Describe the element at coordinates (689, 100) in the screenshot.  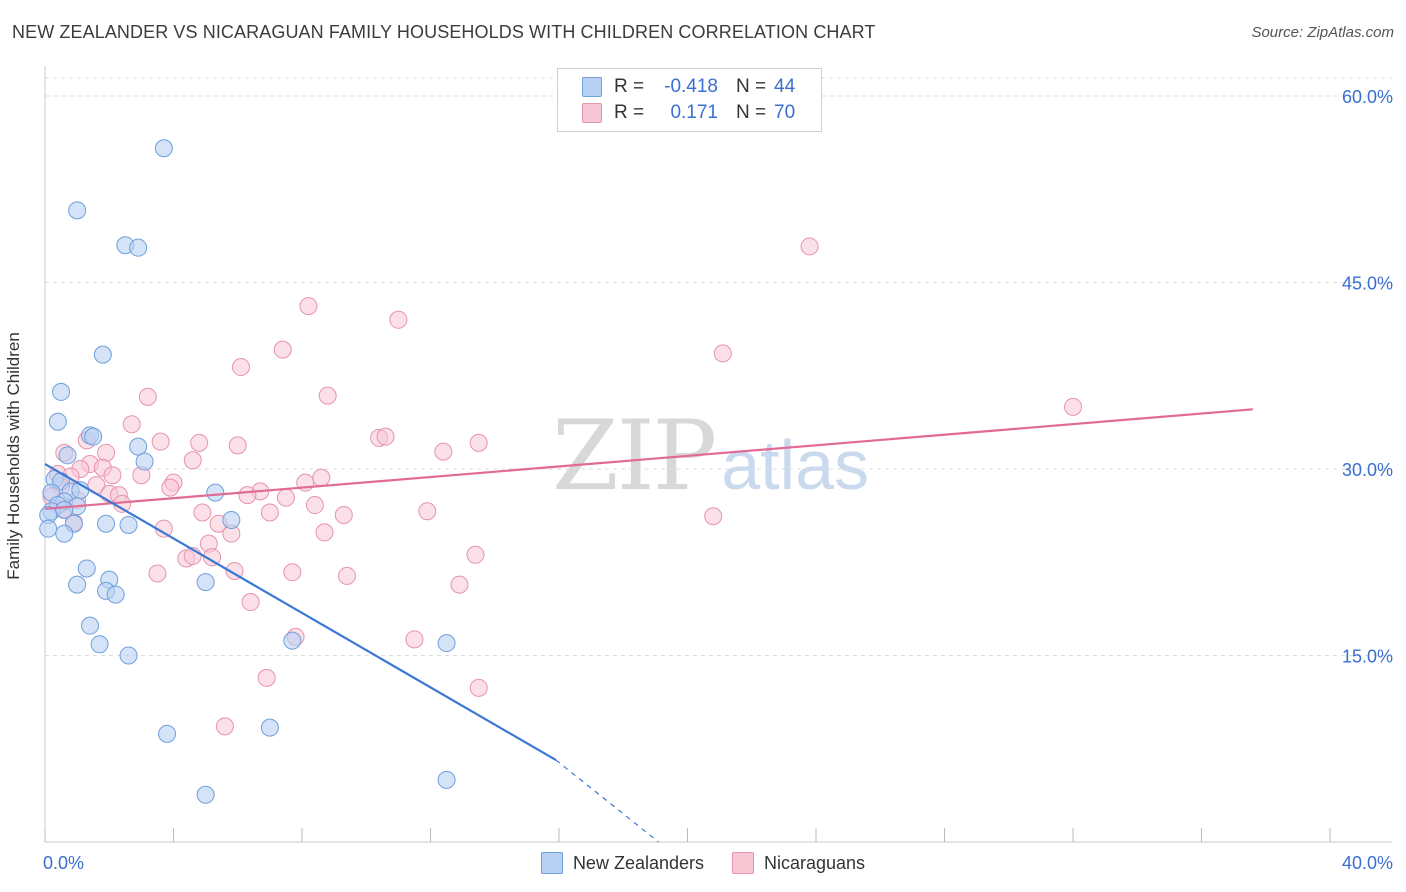
I see `correlation-legend: R = -0.418 N = 44 R = 0.171 N = 70` at that location.